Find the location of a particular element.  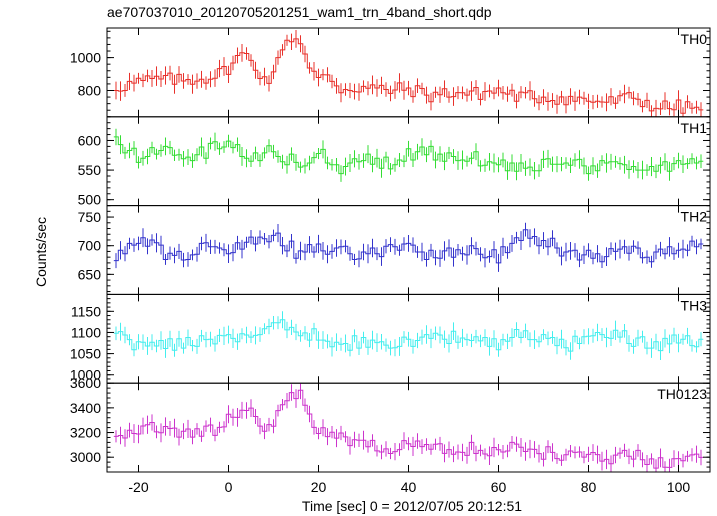

y-tick-label: 800 is located at coordinates (90, 90).